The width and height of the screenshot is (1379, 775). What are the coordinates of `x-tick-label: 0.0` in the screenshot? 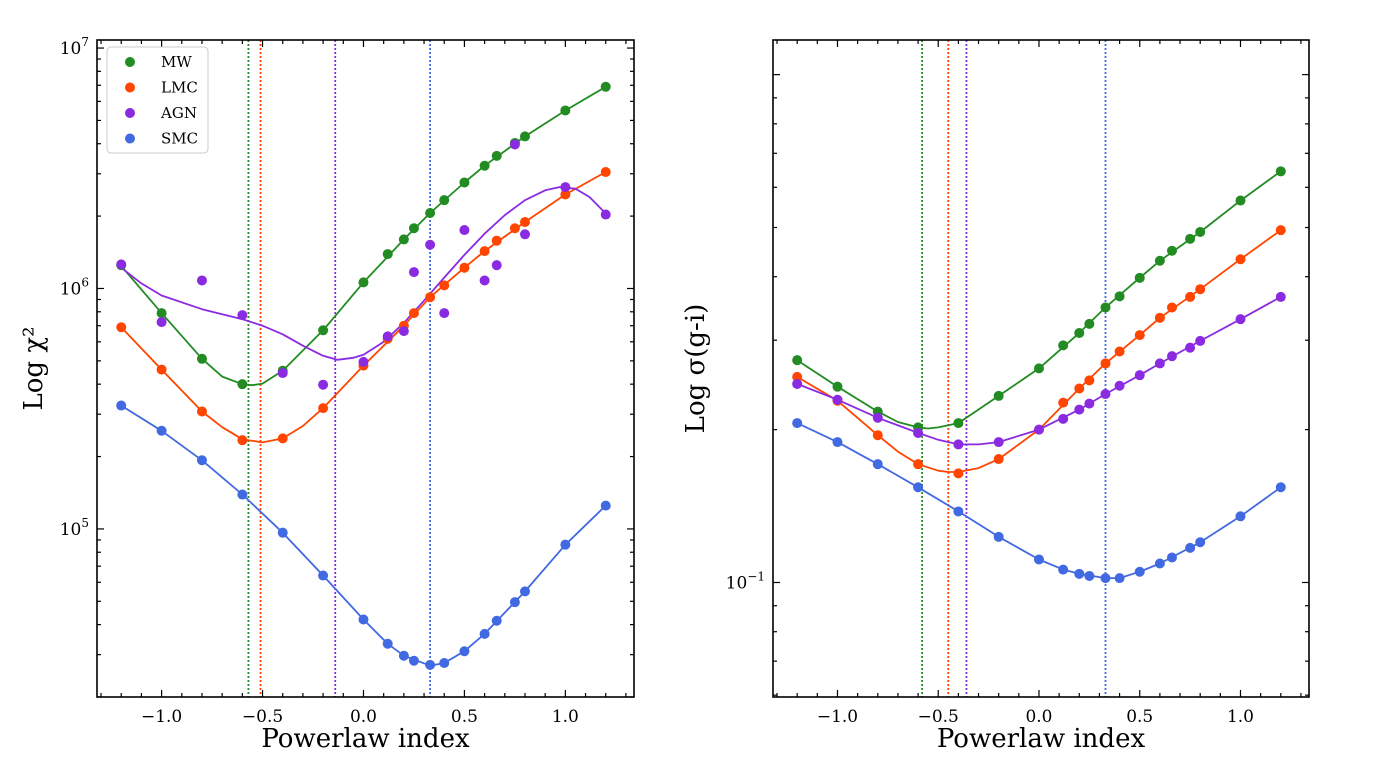 It's located at (1038, 717).